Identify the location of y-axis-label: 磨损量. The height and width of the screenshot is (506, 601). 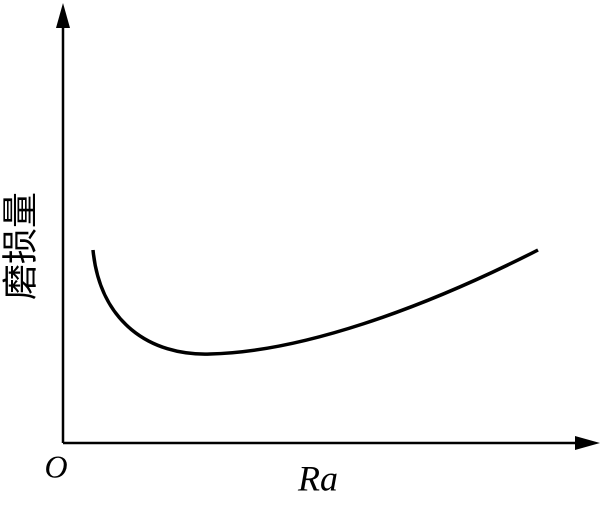
(20, 246).